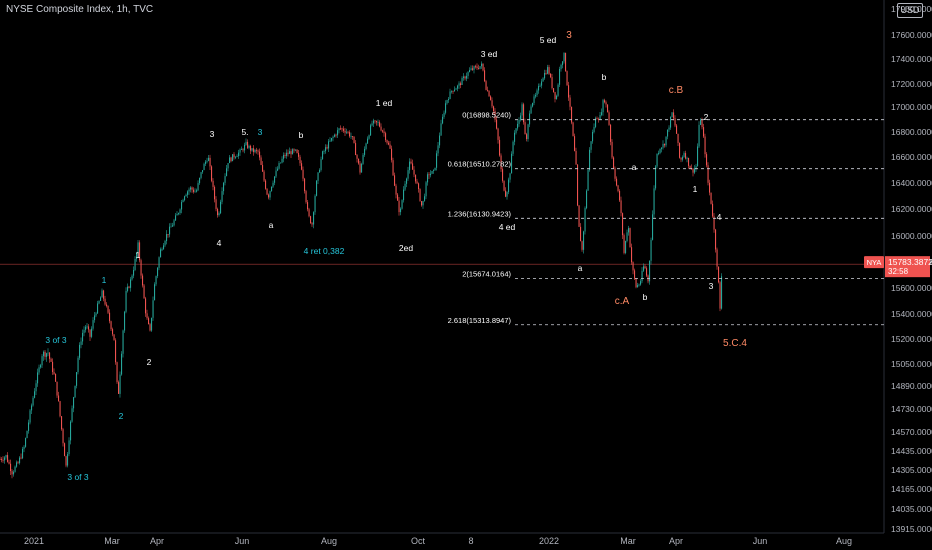  Describe the element at coordinates (470, 541) in the screenshot. I see `time-tick-label: 8` at that location.